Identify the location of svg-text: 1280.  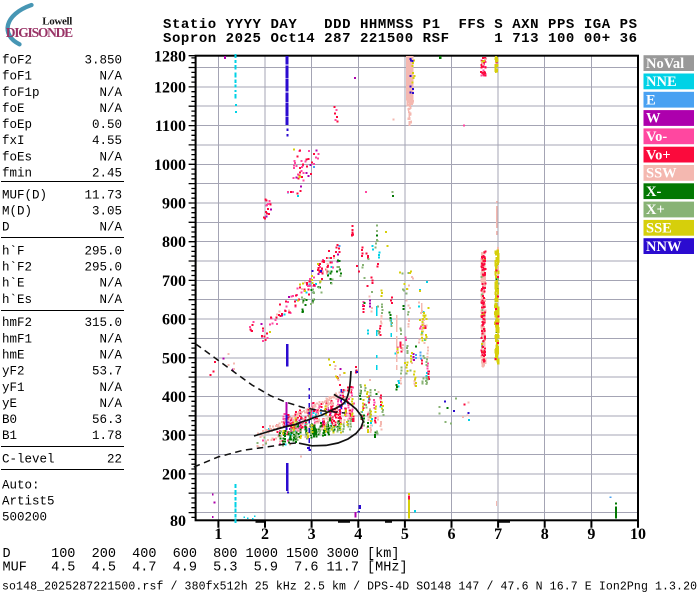
(170, 56).